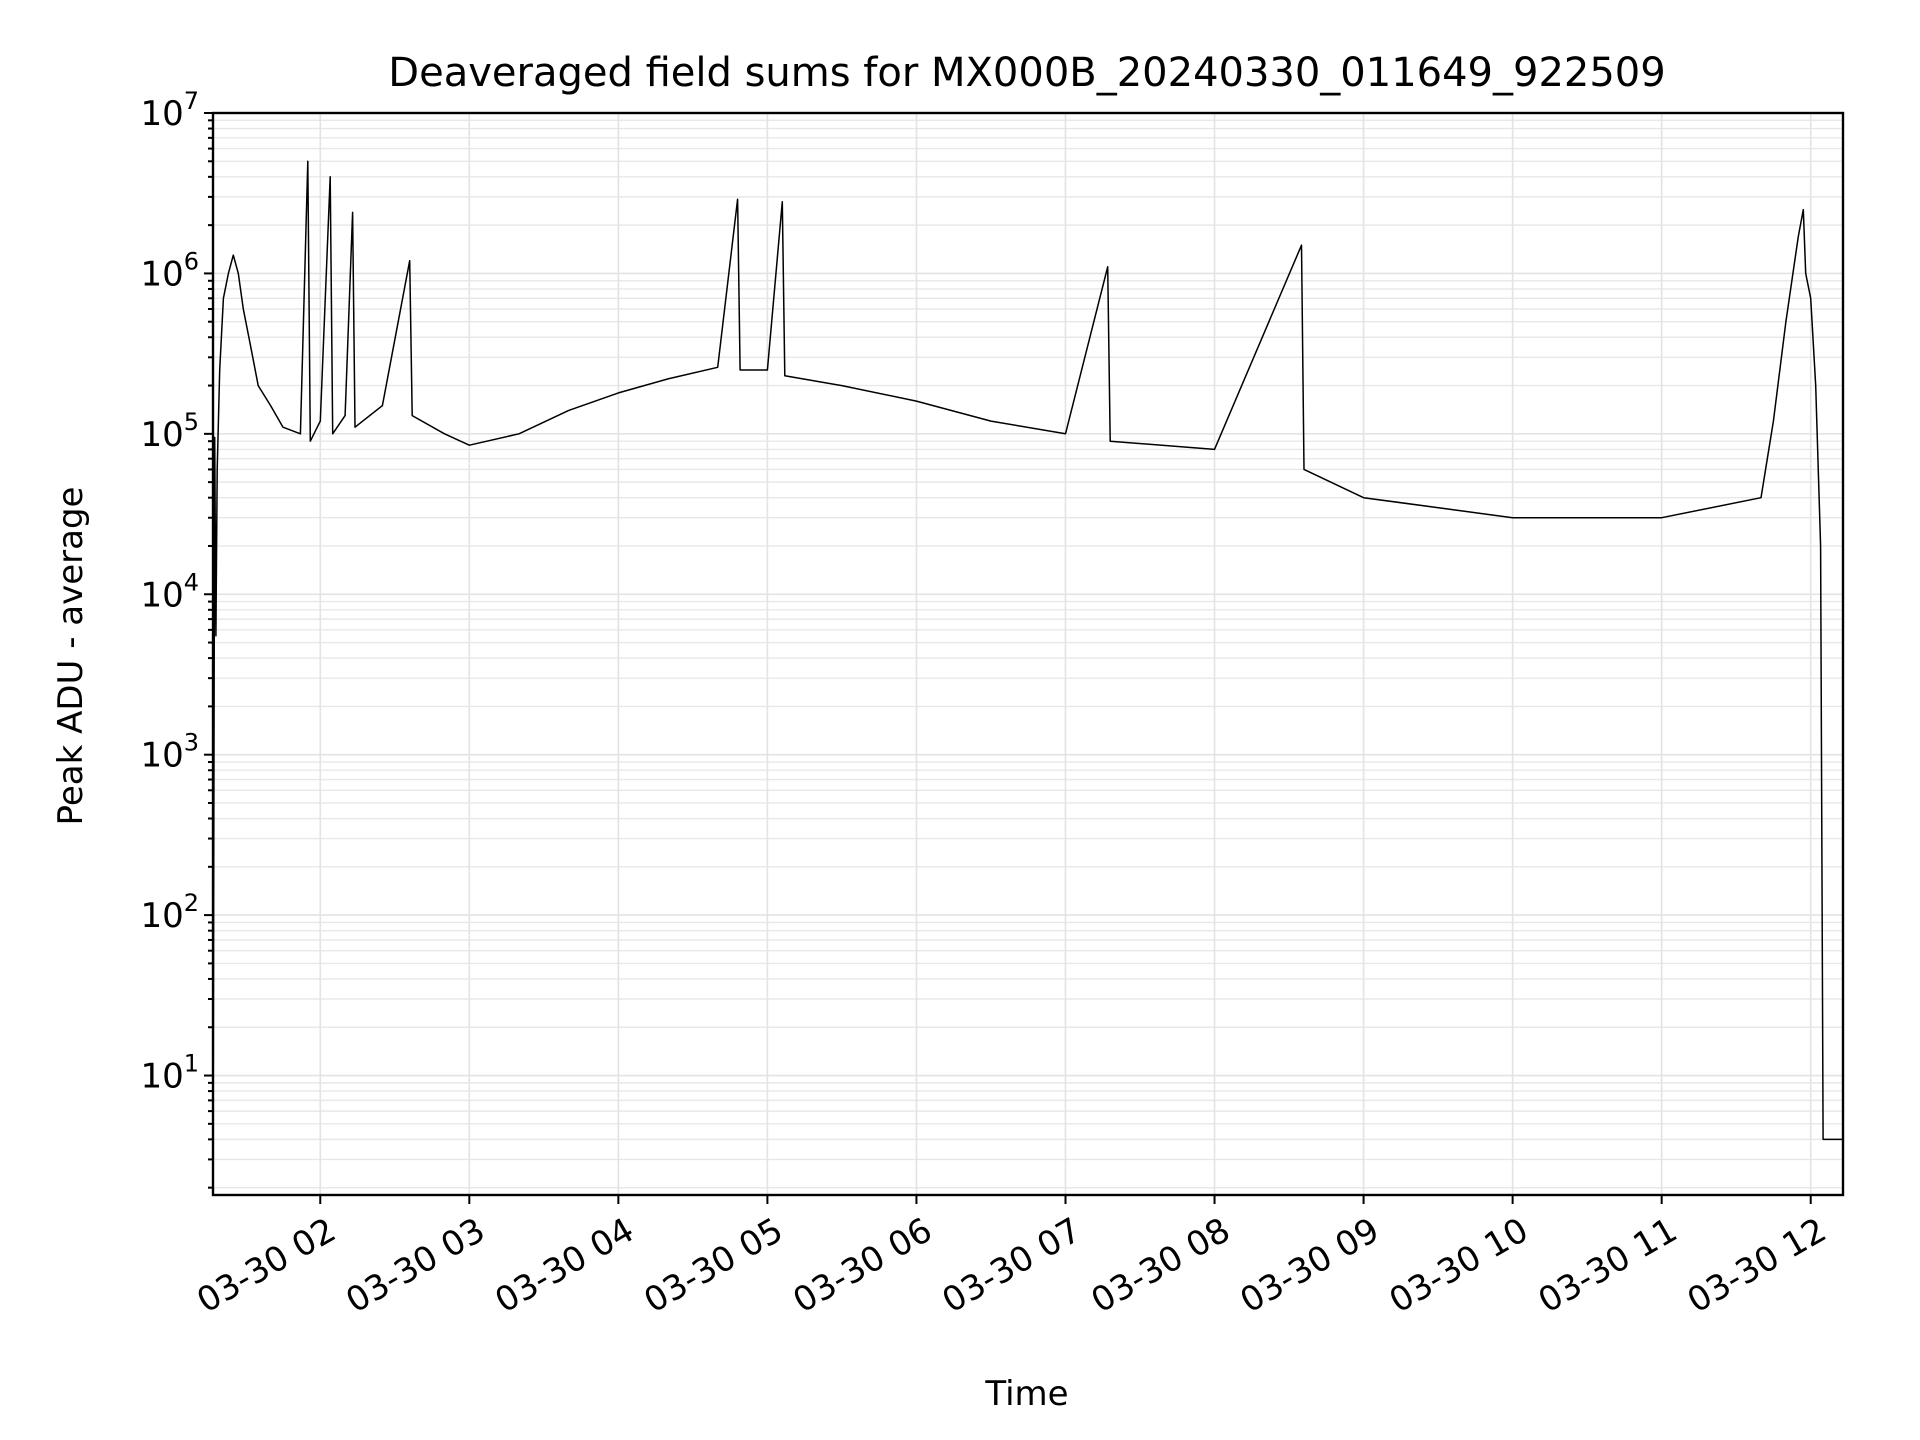 The height and width of the screenshot is (1440, 1920). I want to click on y-tick-label: 10², so click(169, 912).